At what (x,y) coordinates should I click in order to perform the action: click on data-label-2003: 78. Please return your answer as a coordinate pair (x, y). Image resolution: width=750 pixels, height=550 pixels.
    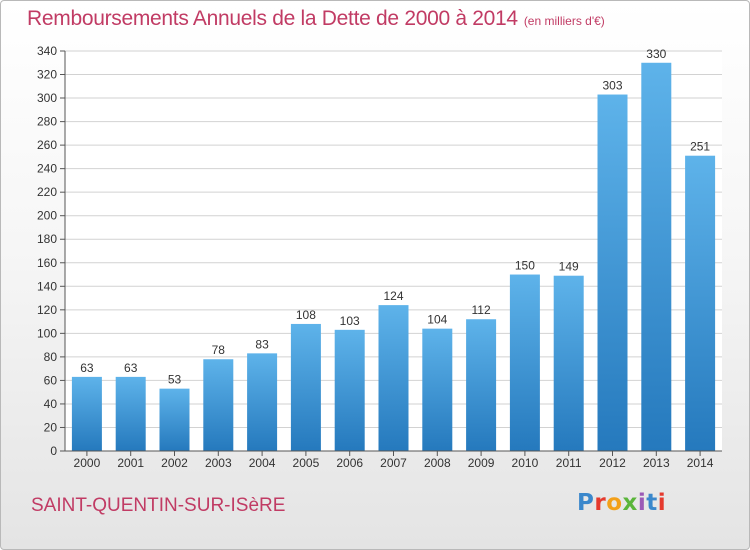
    Looking at the image, I should click on (219, 350).